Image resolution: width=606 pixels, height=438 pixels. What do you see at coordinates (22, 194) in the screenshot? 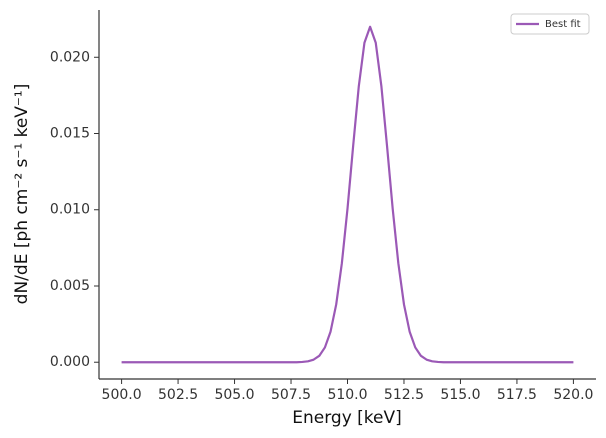
I see `y-axis-label: dN/dE [ph cm⁻² s⁻¹ keV⁻¹]` at bounding box center [22, 194].